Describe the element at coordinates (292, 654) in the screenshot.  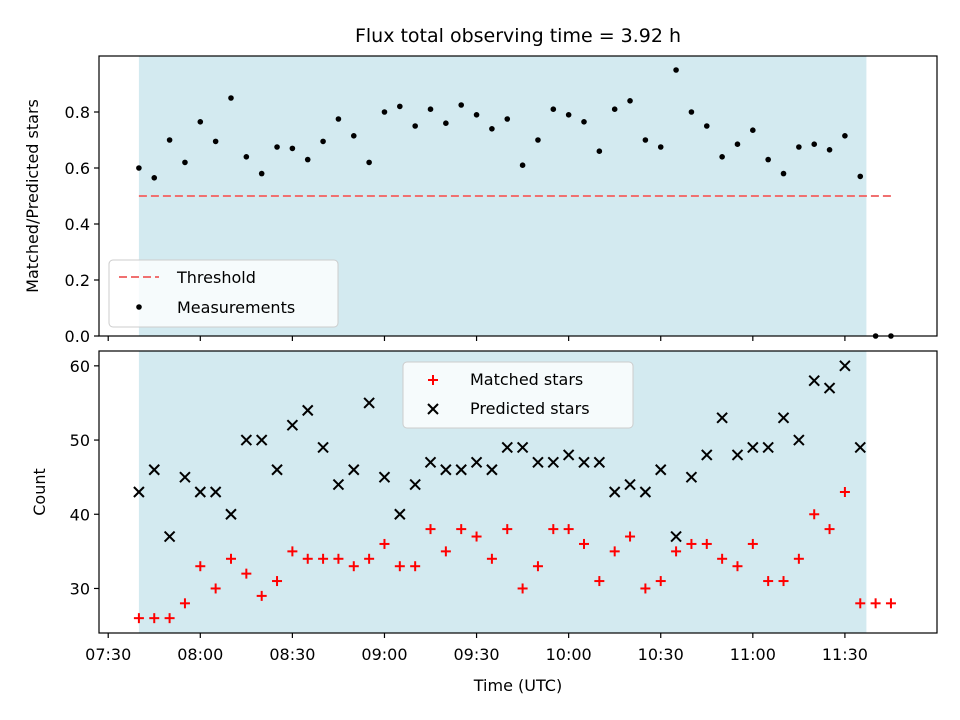
I see `bottom-x-tick-label: 08:30` at that location.